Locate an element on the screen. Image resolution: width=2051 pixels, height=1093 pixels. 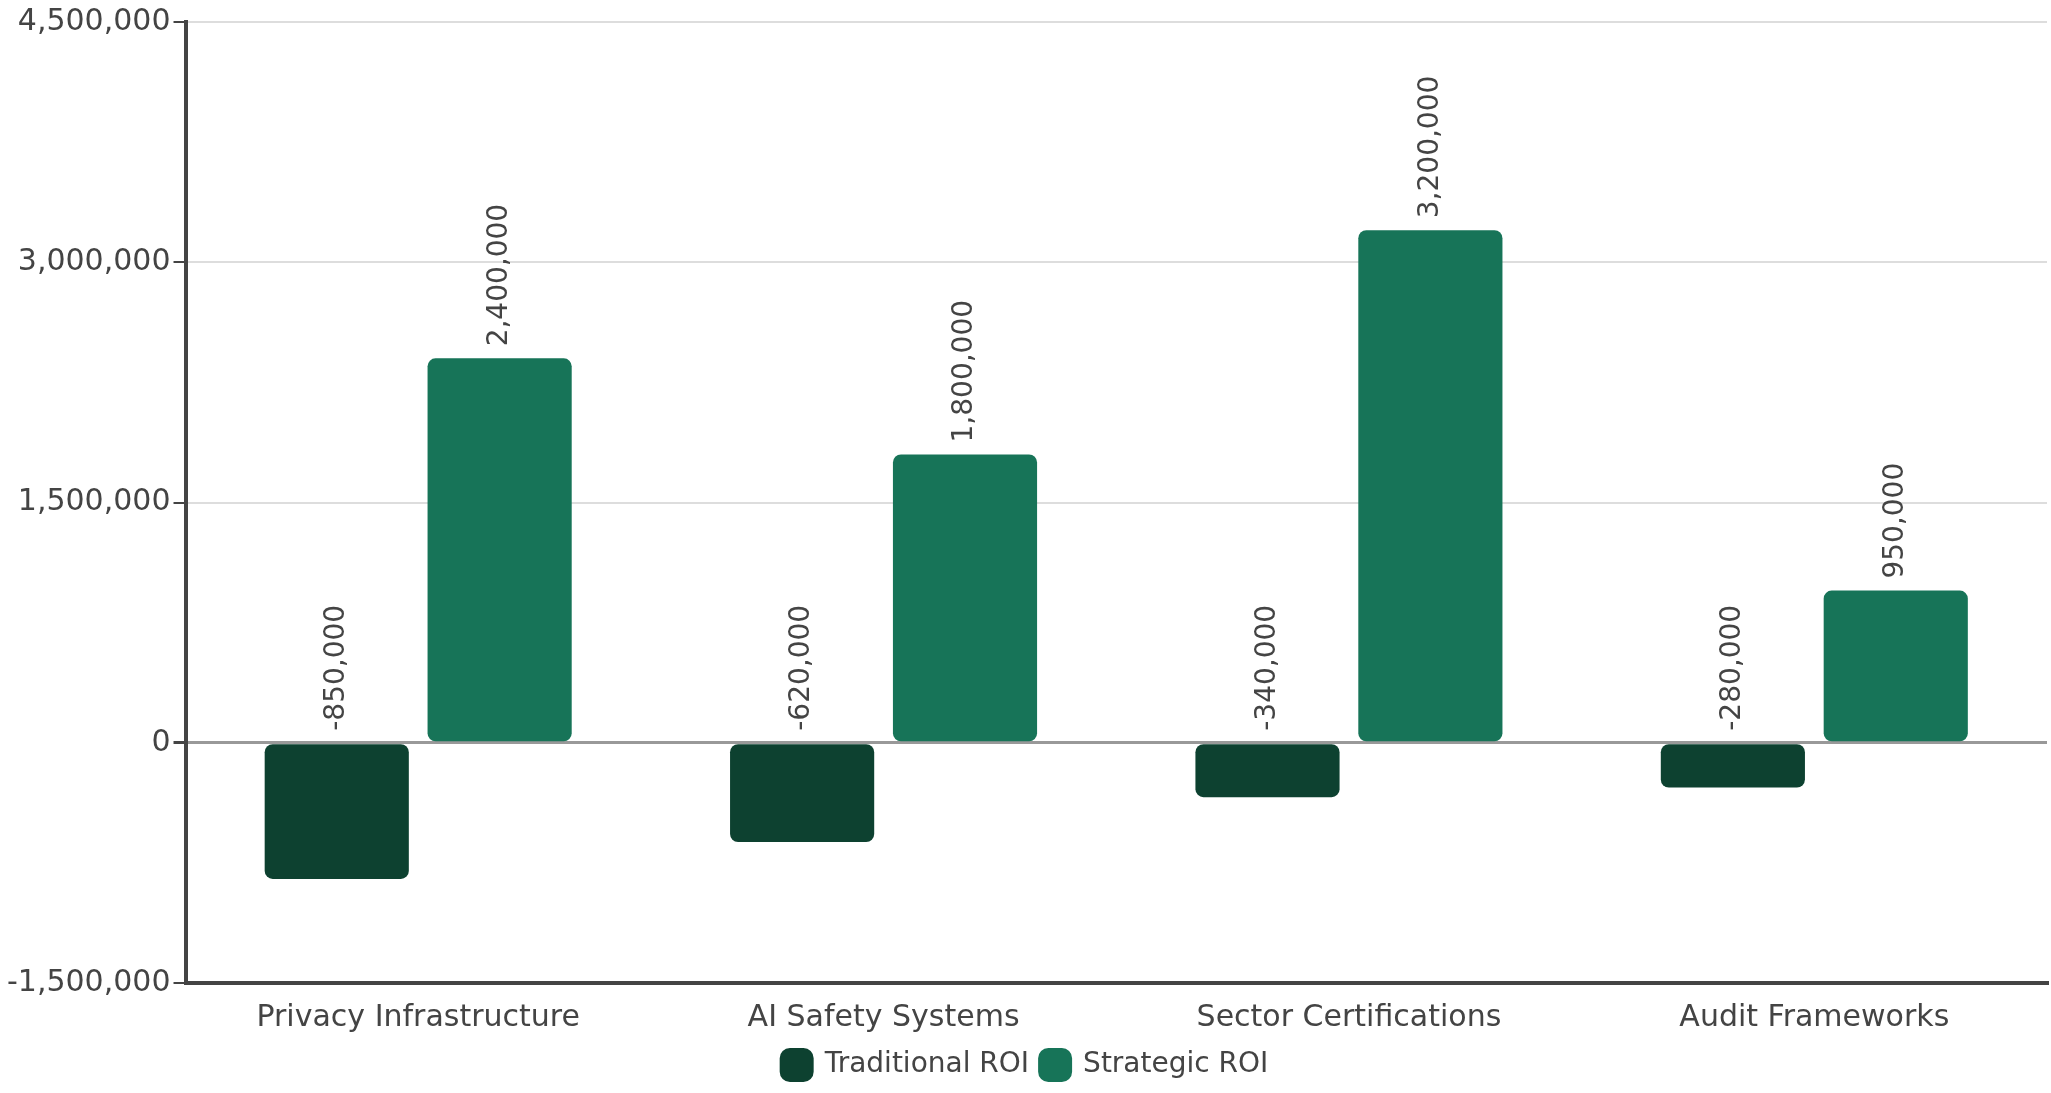
x-tick-label: Privacy Infrastructure is located at coordinates (418, 1015).